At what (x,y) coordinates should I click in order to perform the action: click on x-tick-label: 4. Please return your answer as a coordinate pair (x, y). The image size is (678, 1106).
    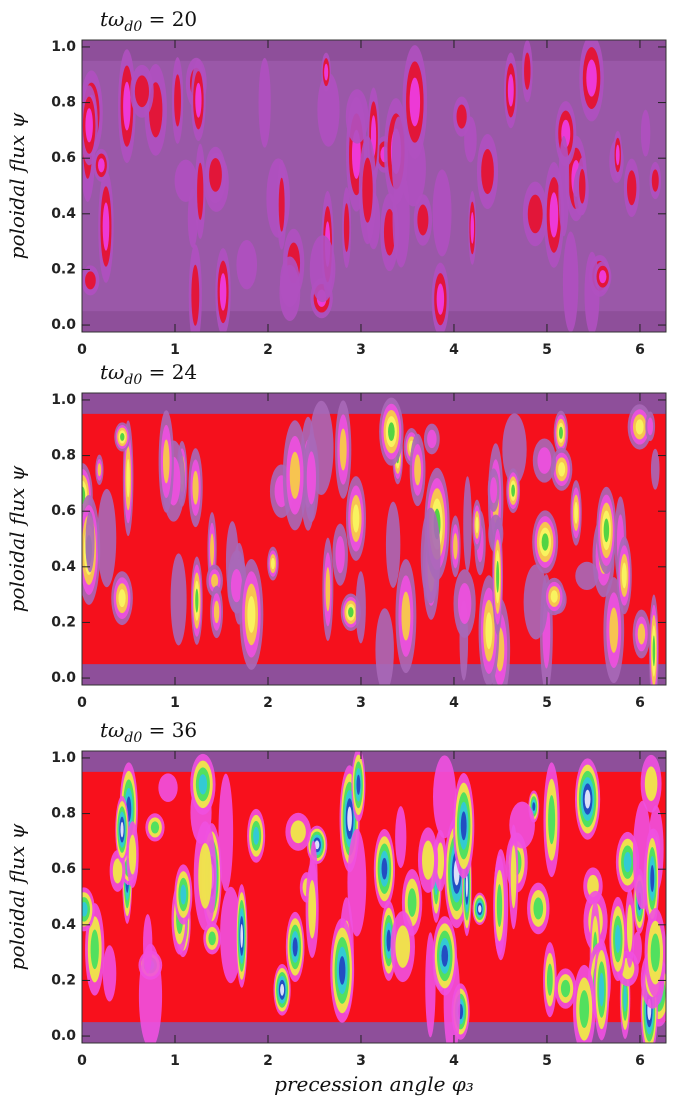
    Looking at the image, I should click on (454, 1061).